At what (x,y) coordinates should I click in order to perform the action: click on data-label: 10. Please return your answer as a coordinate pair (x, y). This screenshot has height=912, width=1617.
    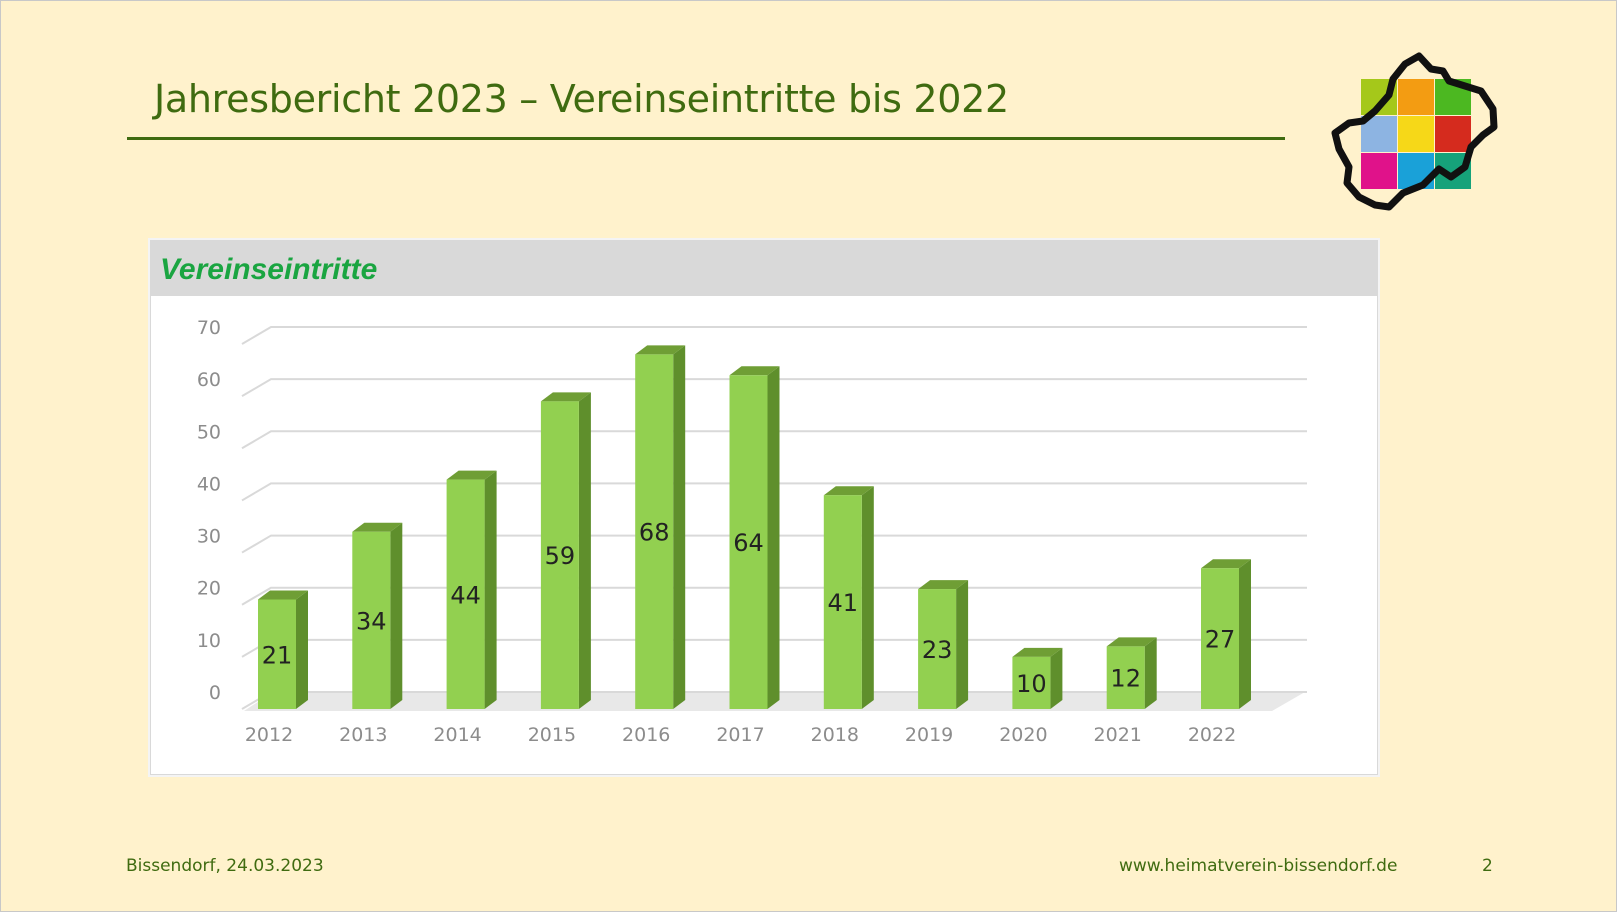
    Looking at the image, I should click on (1031, 684).